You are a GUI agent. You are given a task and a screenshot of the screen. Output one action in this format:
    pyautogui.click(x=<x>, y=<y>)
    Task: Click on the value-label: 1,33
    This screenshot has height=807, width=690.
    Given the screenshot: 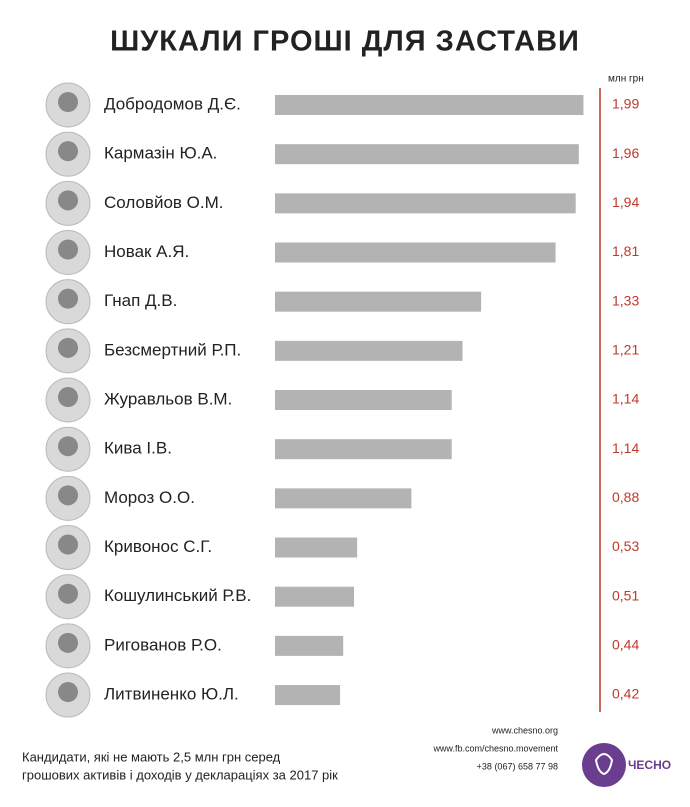 What is the action you would take?
    pyautogui.click(x=625, y=300)
    